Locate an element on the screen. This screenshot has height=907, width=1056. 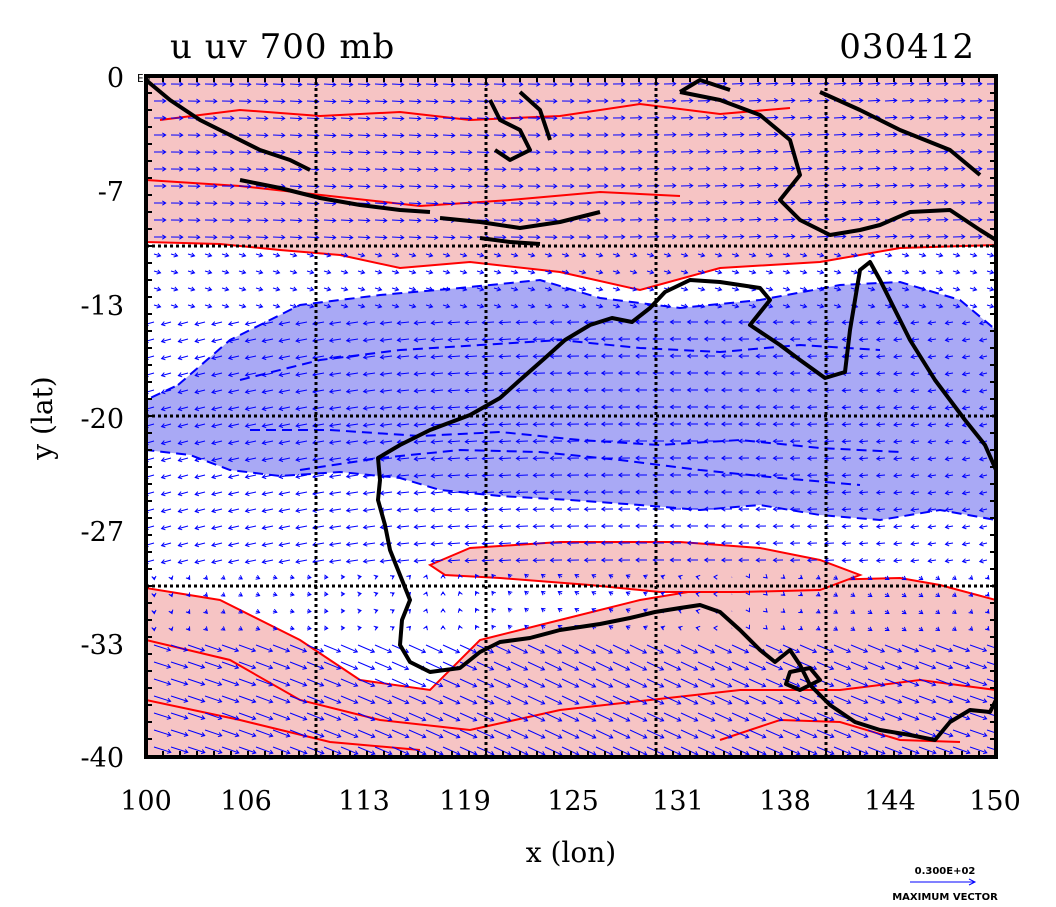
y-tick-label: -7 is located at coordinates (111, 192).